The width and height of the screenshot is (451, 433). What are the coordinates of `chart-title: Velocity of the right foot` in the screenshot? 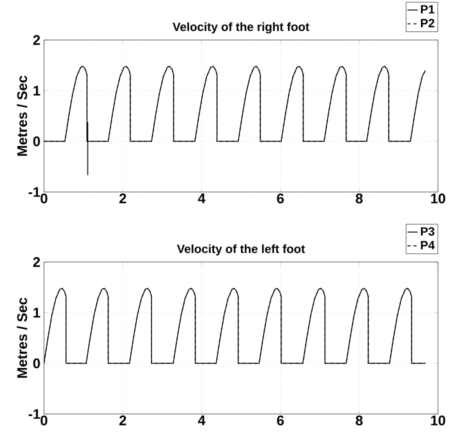 It's located at (241, 28).